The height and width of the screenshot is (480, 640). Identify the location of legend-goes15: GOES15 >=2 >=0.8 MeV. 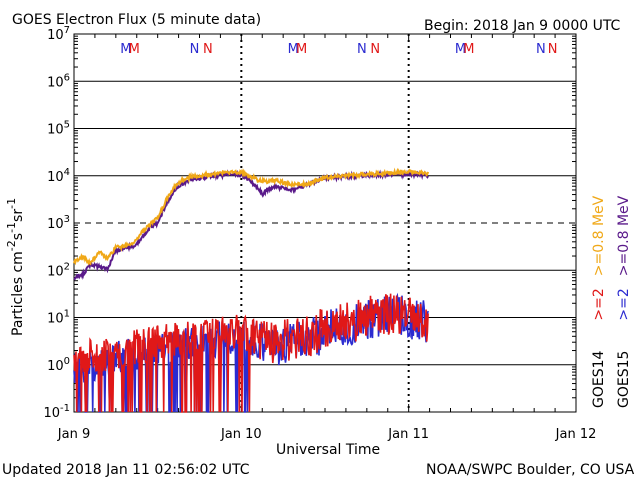
(624, 301).